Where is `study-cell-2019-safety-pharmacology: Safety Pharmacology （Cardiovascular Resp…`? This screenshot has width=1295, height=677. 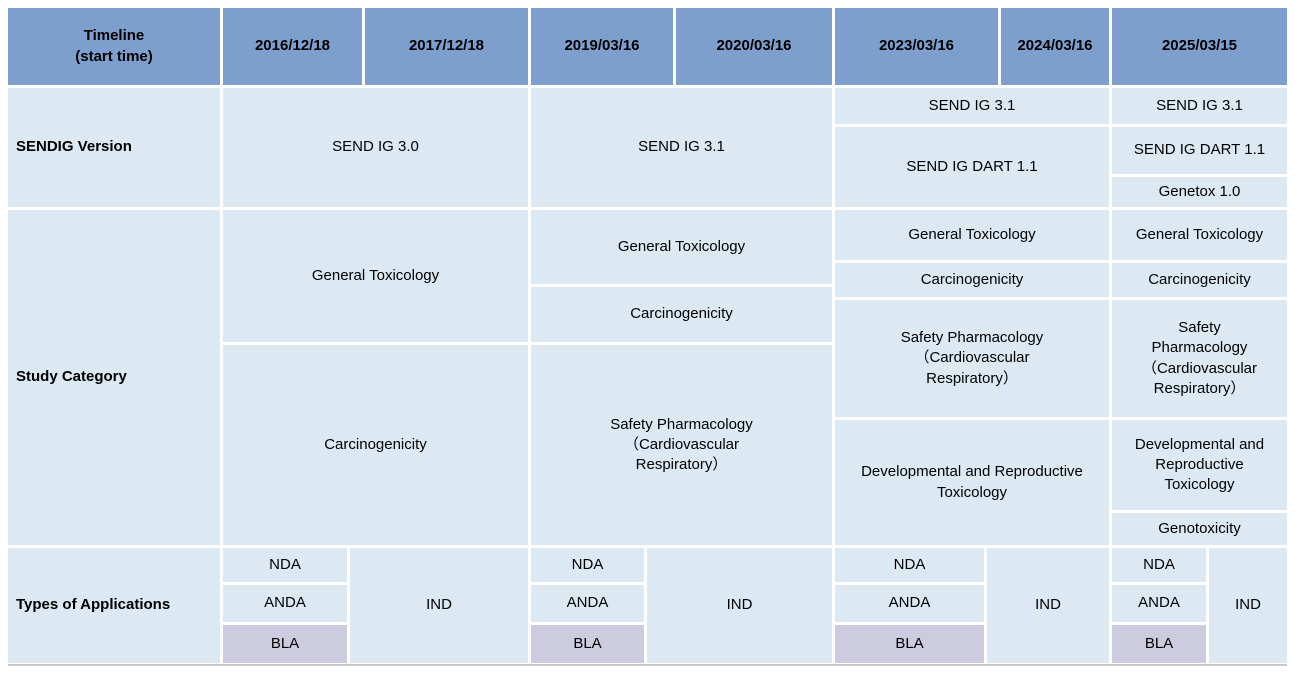 study-cell-2019-safety-pharmacology: Safety Pharmacology （Cardiovascular Resp… is located at coordinates (681, 445).